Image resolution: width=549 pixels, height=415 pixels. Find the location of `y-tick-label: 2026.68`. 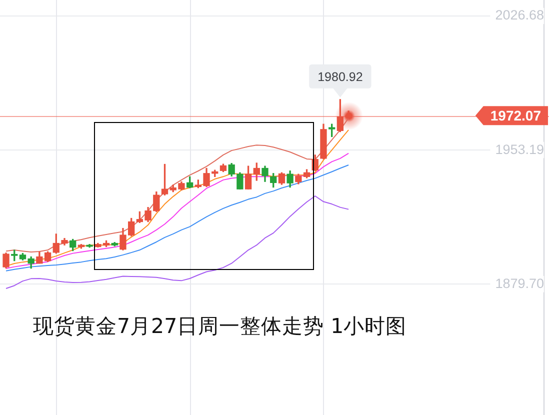

y-tick-label: 2026.68 is located at coordinates (519, 15).